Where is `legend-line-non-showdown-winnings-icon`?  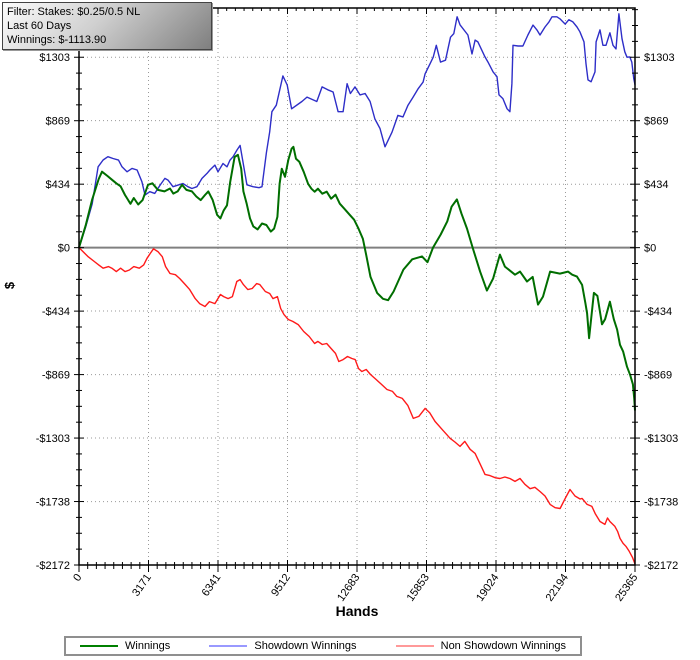
legend-line-non-showdown-winnings-icon is located at coordinates (414, 646).